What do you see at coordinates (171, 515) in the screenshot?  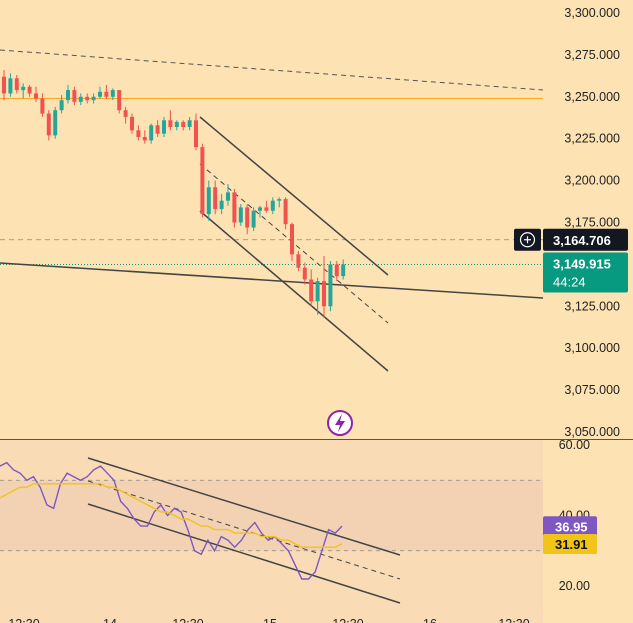 I see `oscillator-slow-line` at bounding box center [171, 515].